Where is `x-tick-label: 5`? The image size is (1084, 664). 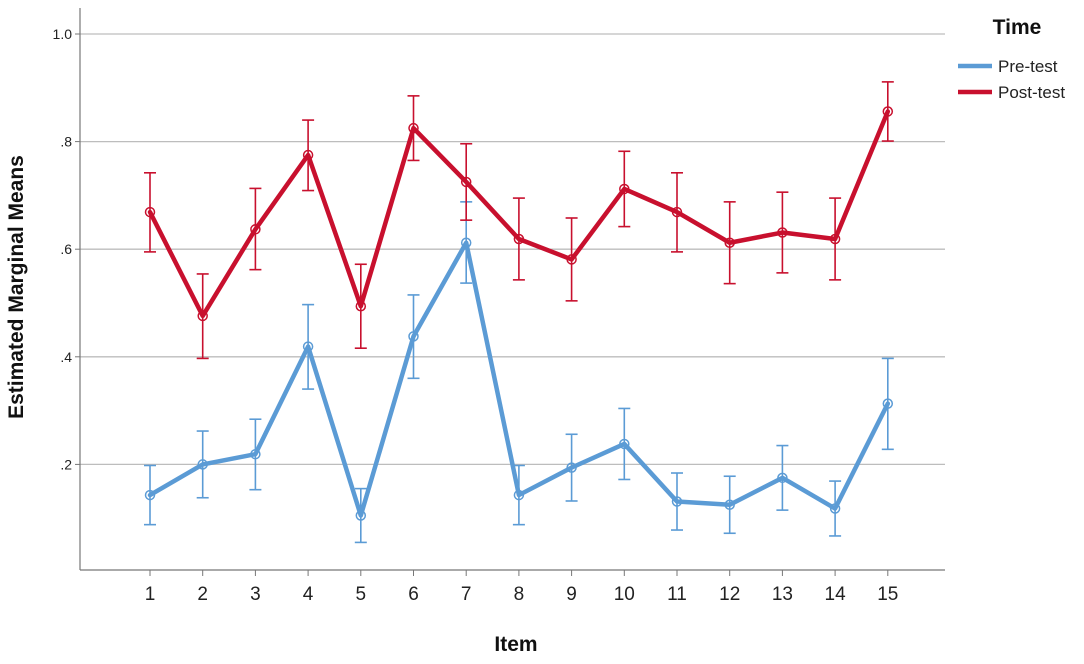 x-tick-label: 5 is located at coordinates (361, 594).